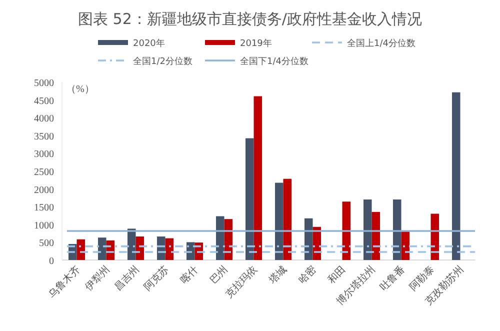 This screenshot has width=500, height=331. I want to click on y-tick-label: 3000, so click(44, 154).